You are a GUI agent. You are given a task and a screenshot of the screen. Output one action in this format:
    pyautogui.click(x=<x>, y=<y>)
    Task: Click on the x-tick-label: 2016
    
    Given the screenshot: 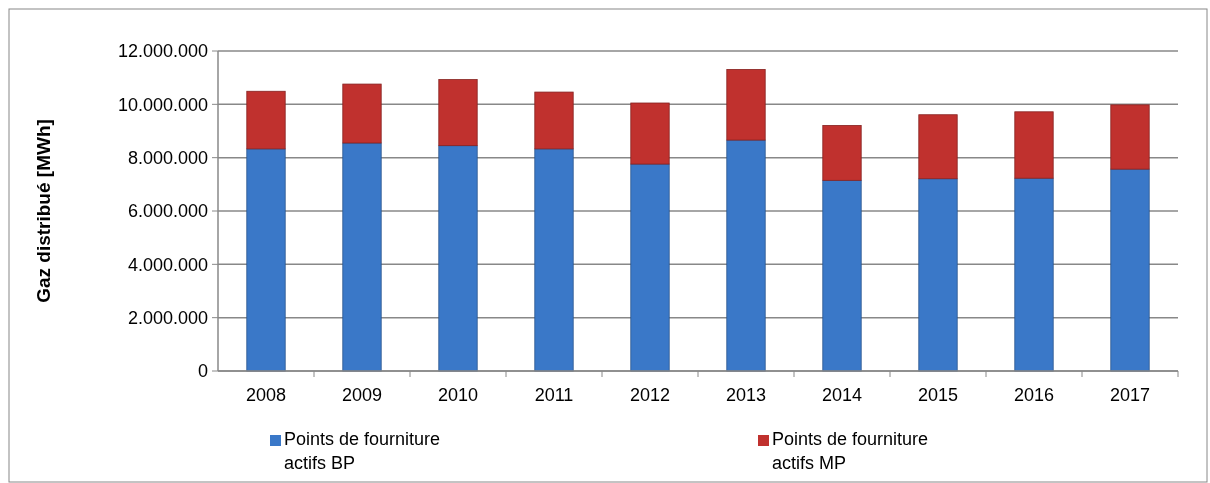 What is the action you would take?
    pyautogui.click(x=1034, y=395)
    